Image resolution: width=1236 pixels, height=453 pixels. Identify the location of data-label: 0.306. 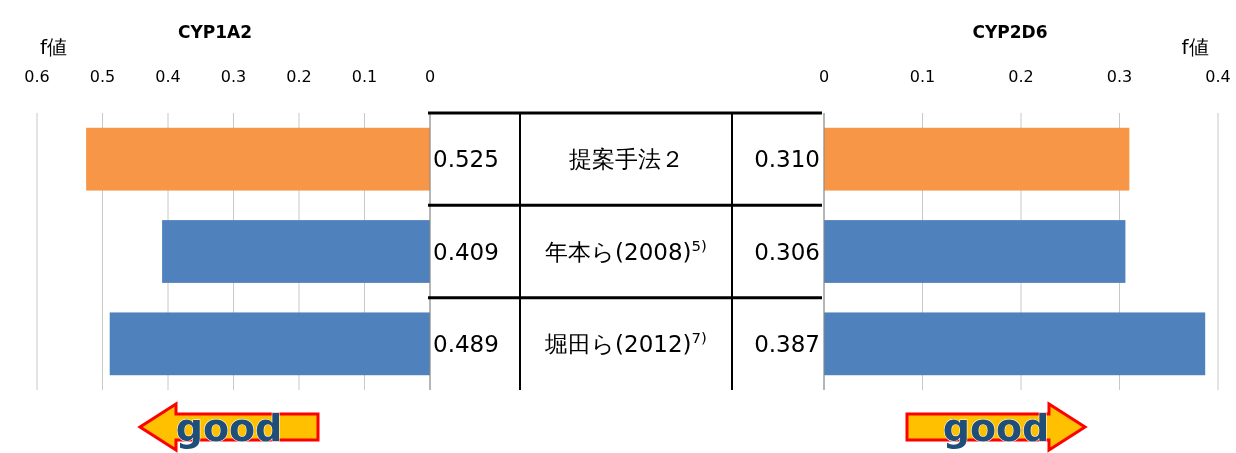
(787, 251).